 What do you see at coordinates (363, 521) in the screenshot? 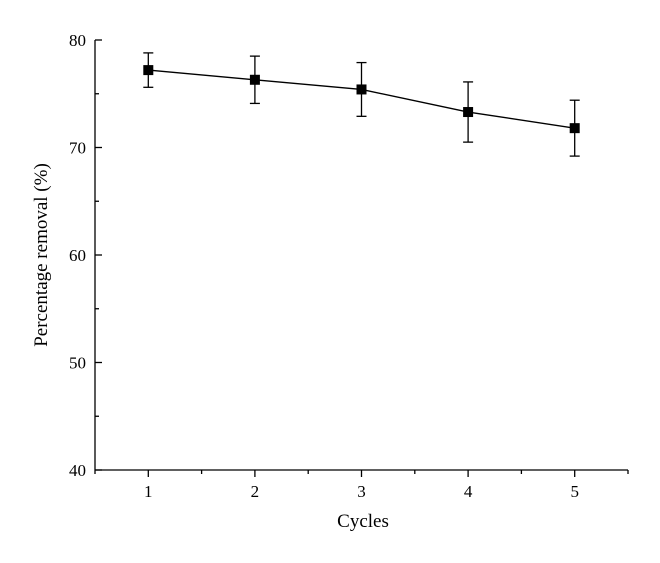
I see `x-axis-title: Cycles` at bounding box center [363, 521].